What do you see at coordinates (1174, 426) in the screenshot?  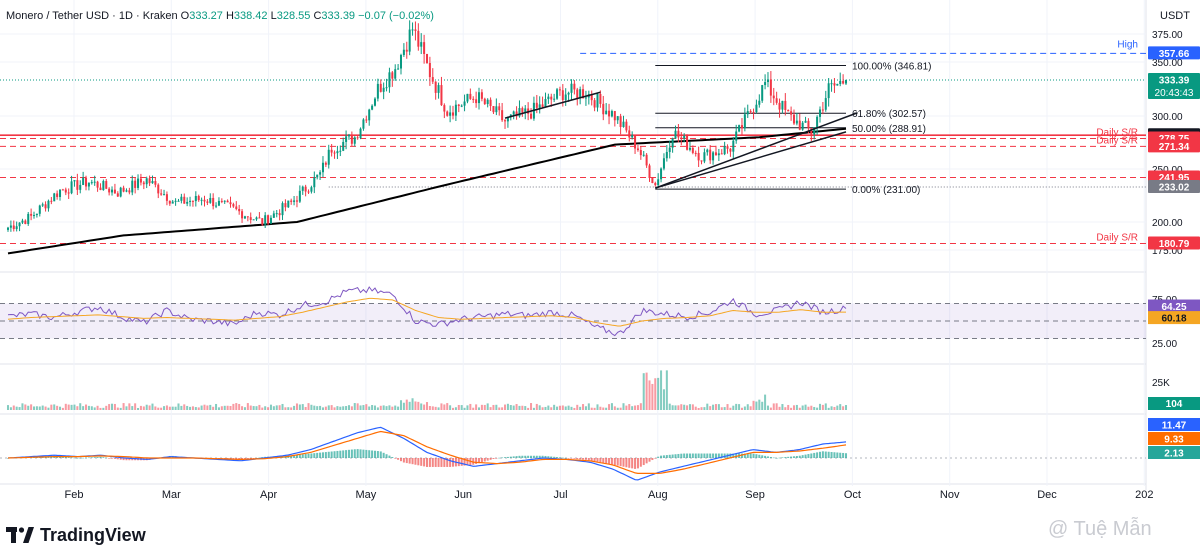 I see `macd-value-label: 11.47` at bounding box center [1174, 426].